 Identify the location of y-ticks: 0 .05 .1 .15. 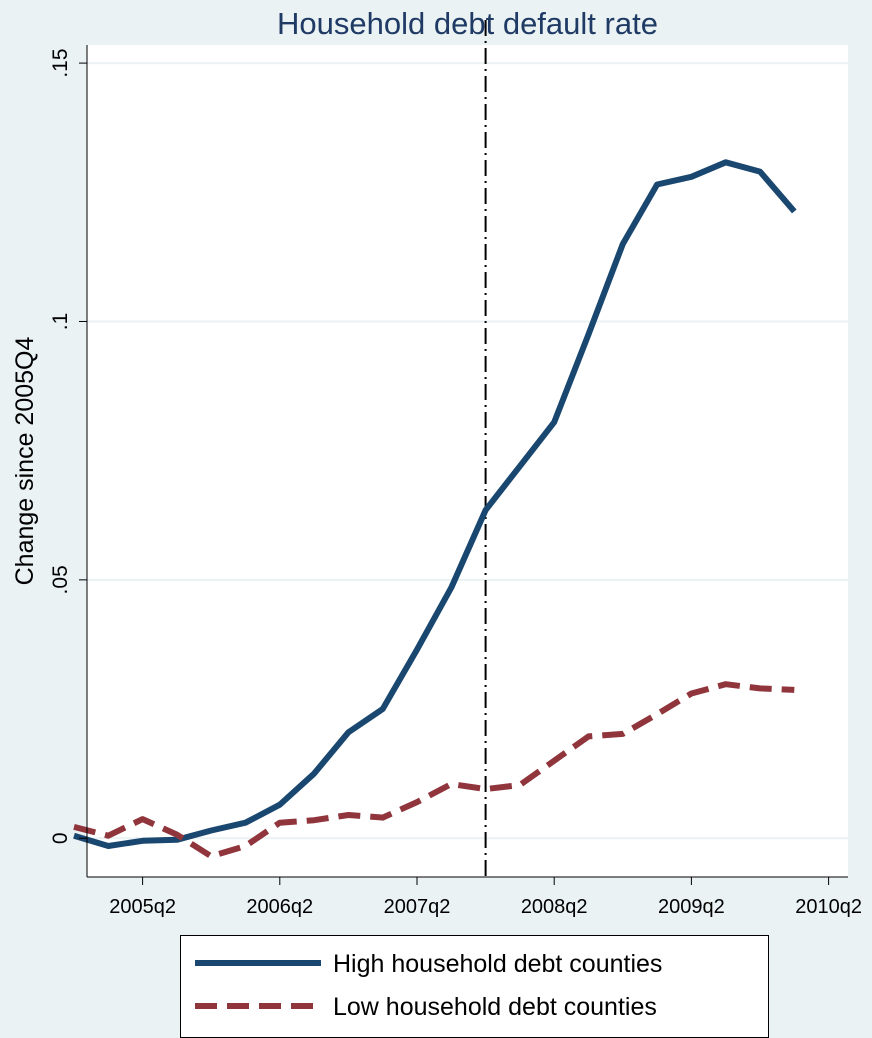
(68, 446).